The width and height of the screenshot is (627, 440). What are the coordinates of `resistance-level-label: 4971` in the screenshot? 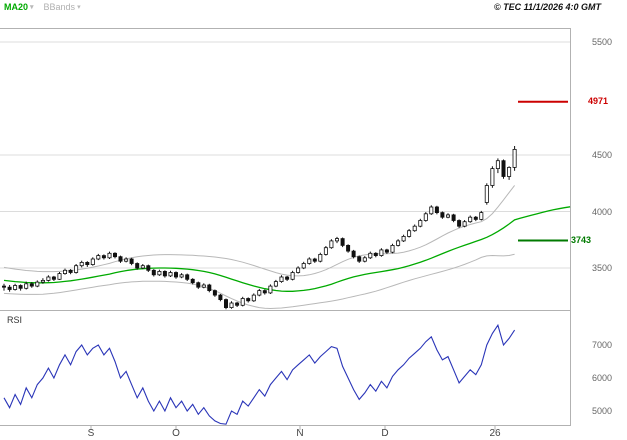 It's located at (598, 101).